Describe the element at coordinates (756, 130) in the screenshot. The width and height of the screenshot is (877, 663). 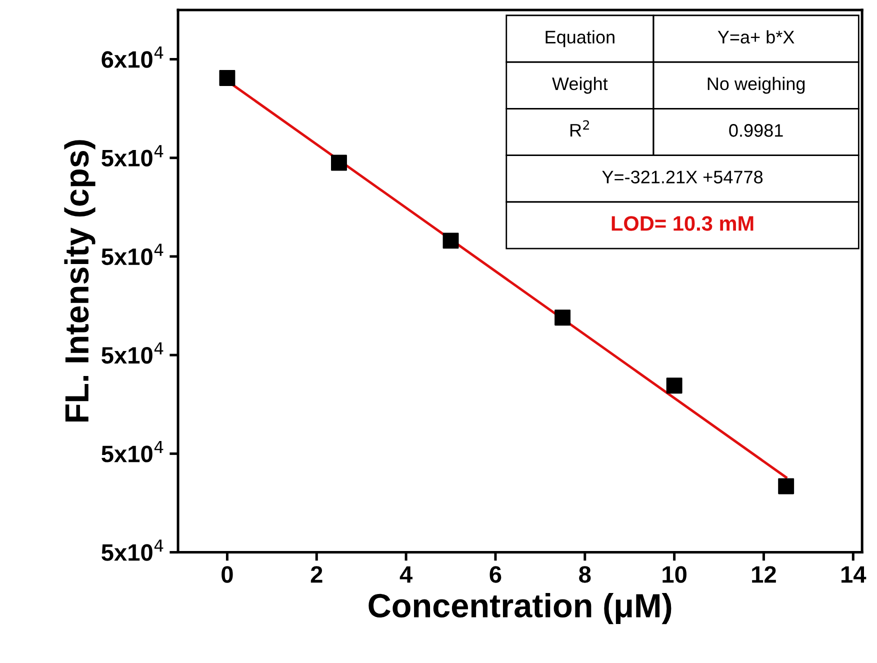
I see `annotation: 0.9981` at that location.